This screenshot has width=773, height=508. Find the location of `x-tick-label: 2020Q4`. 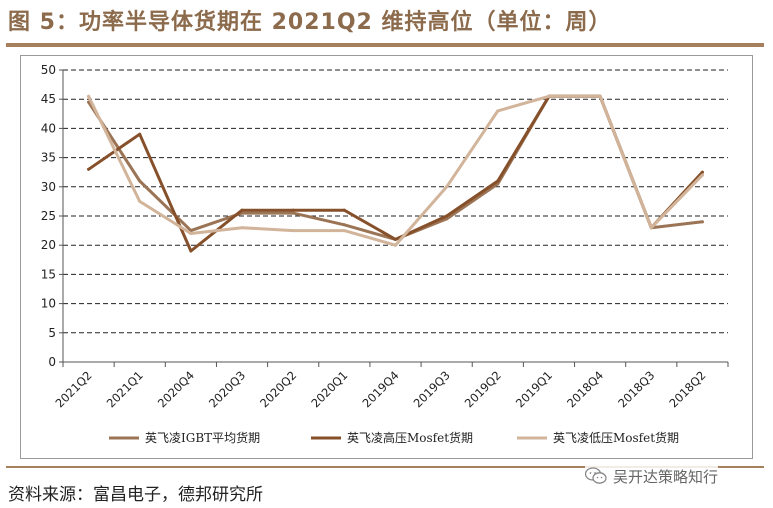

x-tick-label: 2020Q4 is located at coordinates (176, 389).